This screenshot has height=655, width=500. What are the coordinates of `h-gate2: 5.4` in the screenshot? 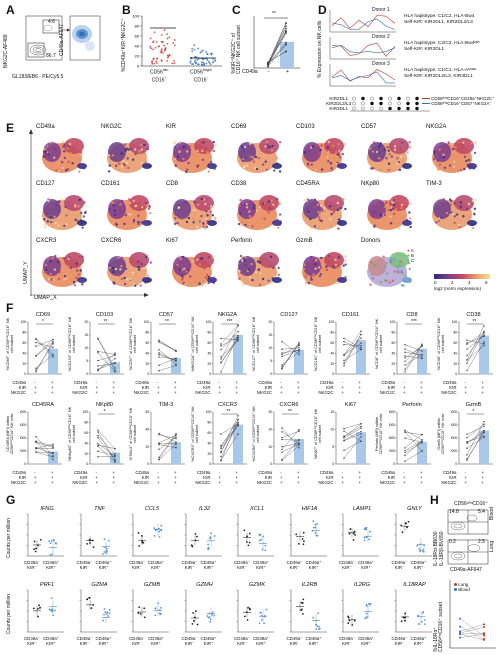 It's located at (481, 512).